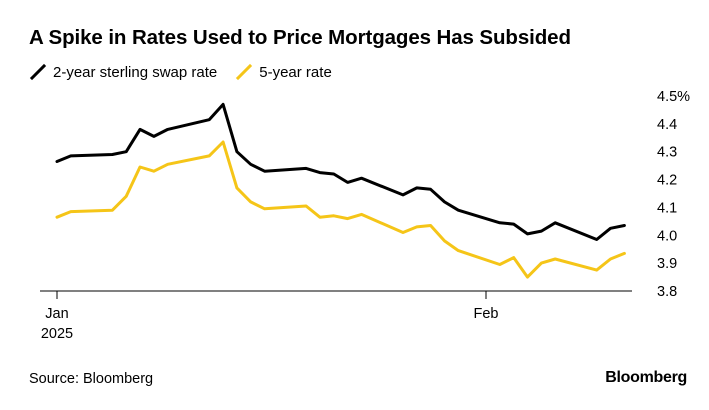  What do you see at coordinates (57, 334) in the screenshot?
I see `x-tick-label: 2025` at bounding box center [57, 334].